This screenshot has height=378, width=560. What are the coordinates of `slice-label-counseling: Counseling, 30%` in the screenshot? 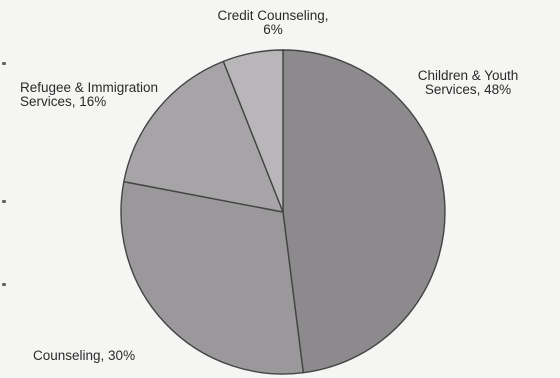 It's located at (84, 355).